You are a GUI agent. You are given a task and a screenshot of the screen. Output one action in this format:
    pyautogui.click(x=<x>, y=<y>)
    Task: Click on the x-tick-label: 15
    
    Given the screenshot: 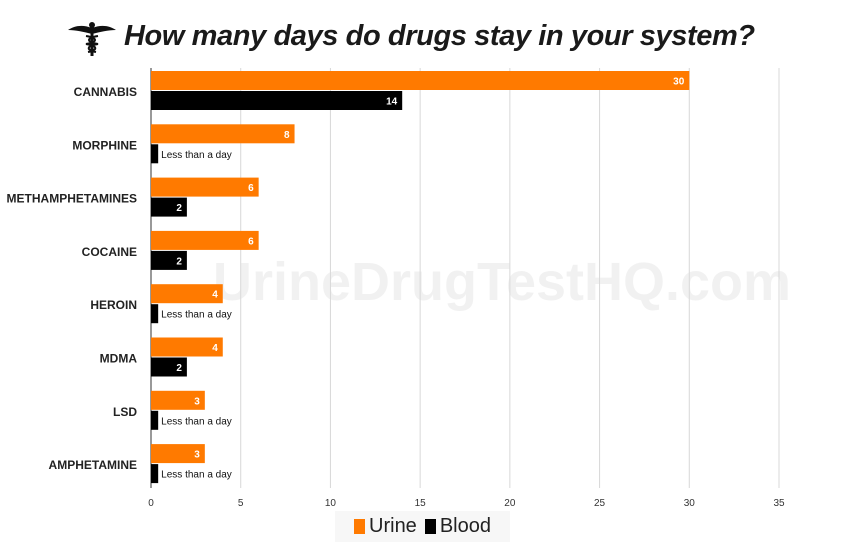 What is the action you would take?
    pyautogui.click(x=421, y=503)
    